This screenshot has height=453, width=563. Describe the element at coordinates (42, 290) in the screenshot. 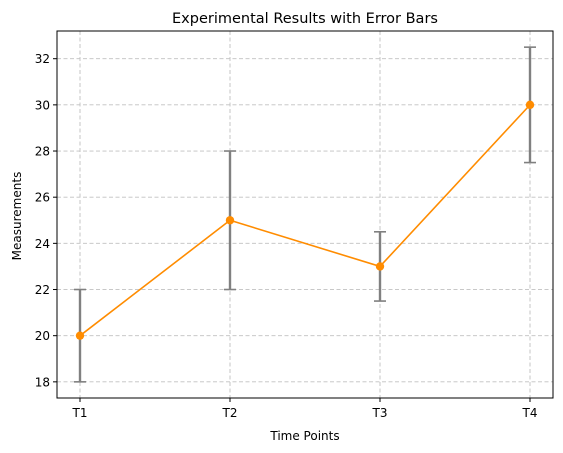

I see `y-tick-label: 22` at that location.